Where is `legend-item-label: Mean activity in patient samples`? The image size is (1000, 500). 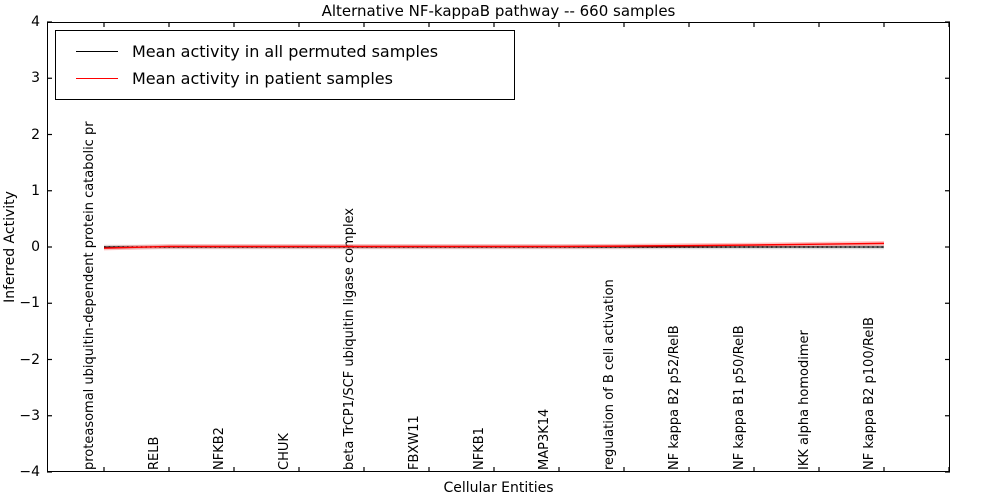 legend-item-label: Mean activity in patient samples is located at coordinates (262, 79).